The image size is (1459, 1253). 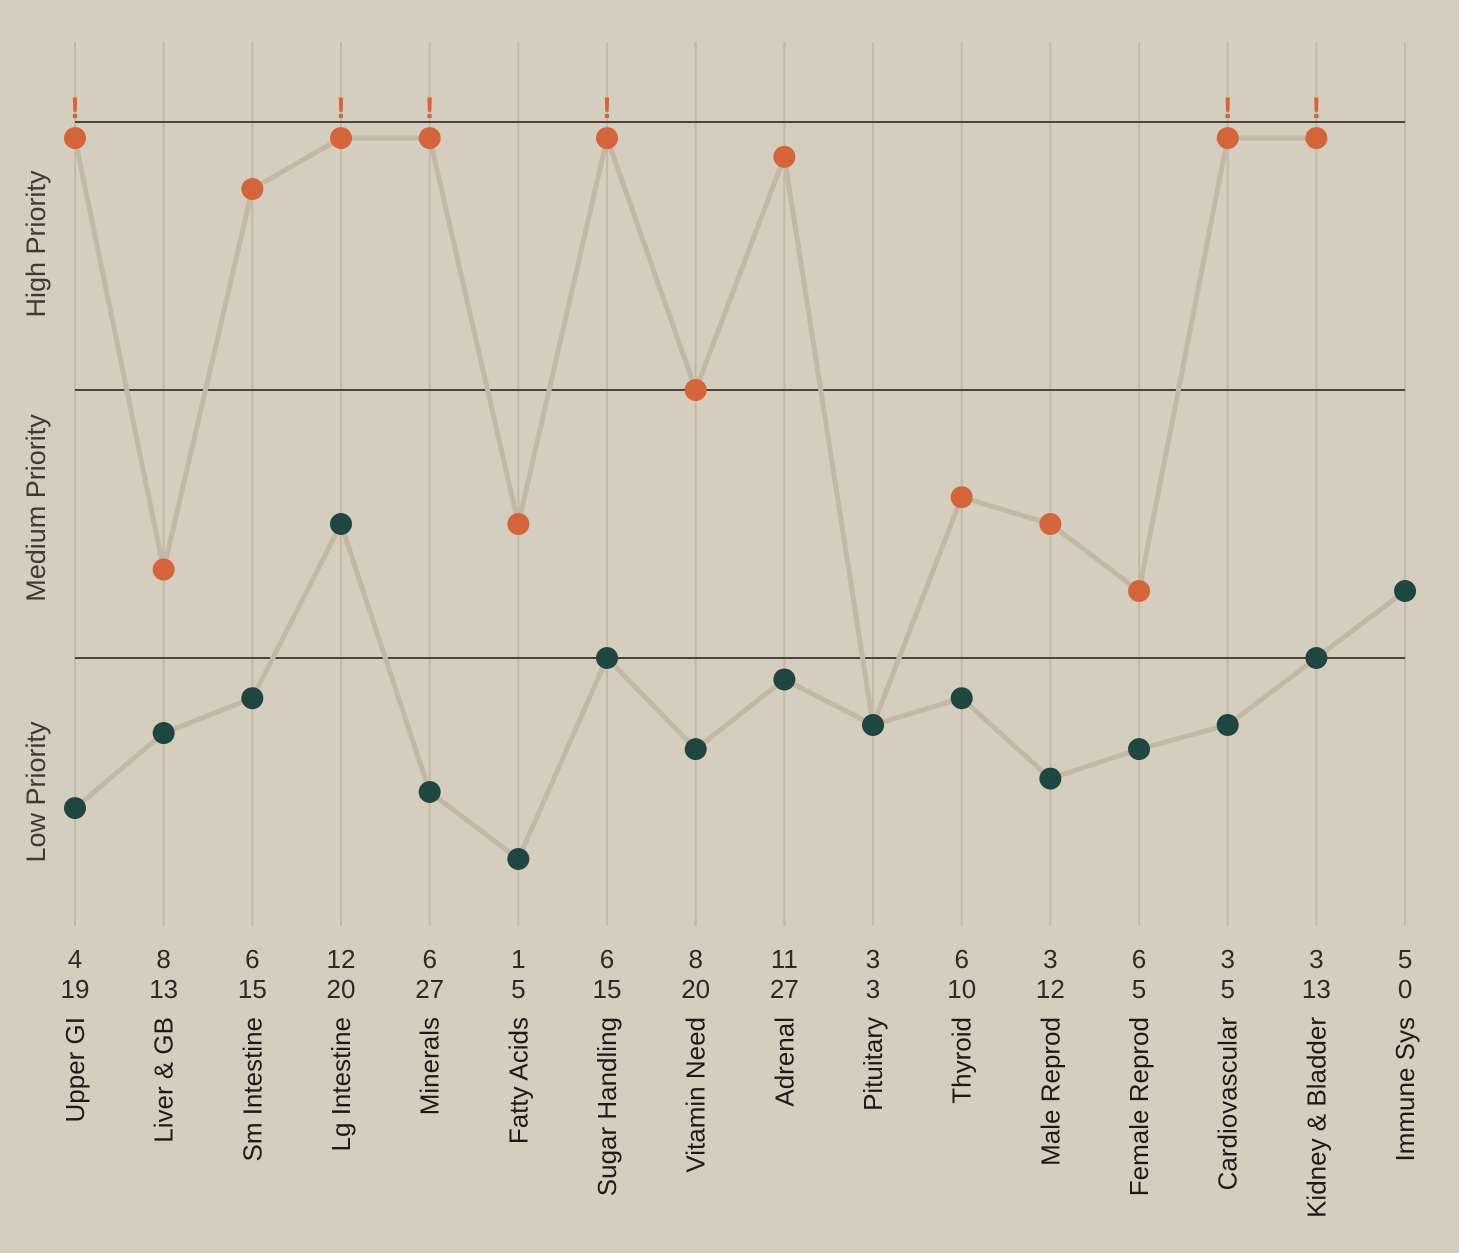 I want to click on category-label-13: Cardiovascular, so click(x=1228, y=1104).